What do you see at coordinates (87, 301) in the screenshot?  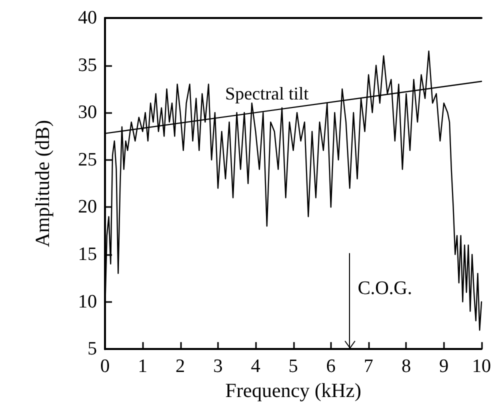 I see `y-tick-label: 10` at bounding box center [87, 301].